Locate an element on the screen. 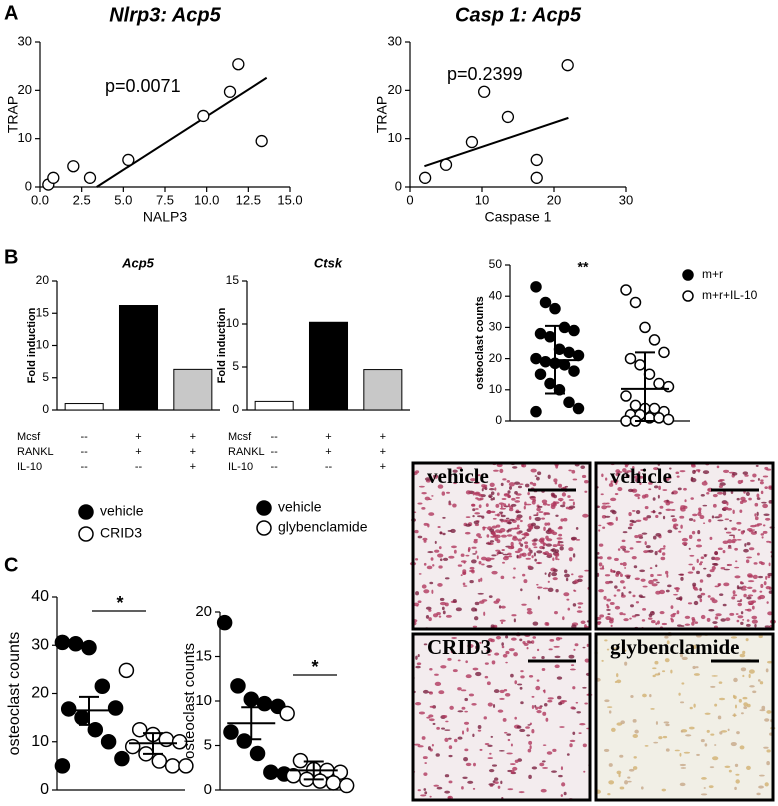 The width and height of the screenshot is (778, 806). y-tick-label: 10 is located at coordinates (233, 323).